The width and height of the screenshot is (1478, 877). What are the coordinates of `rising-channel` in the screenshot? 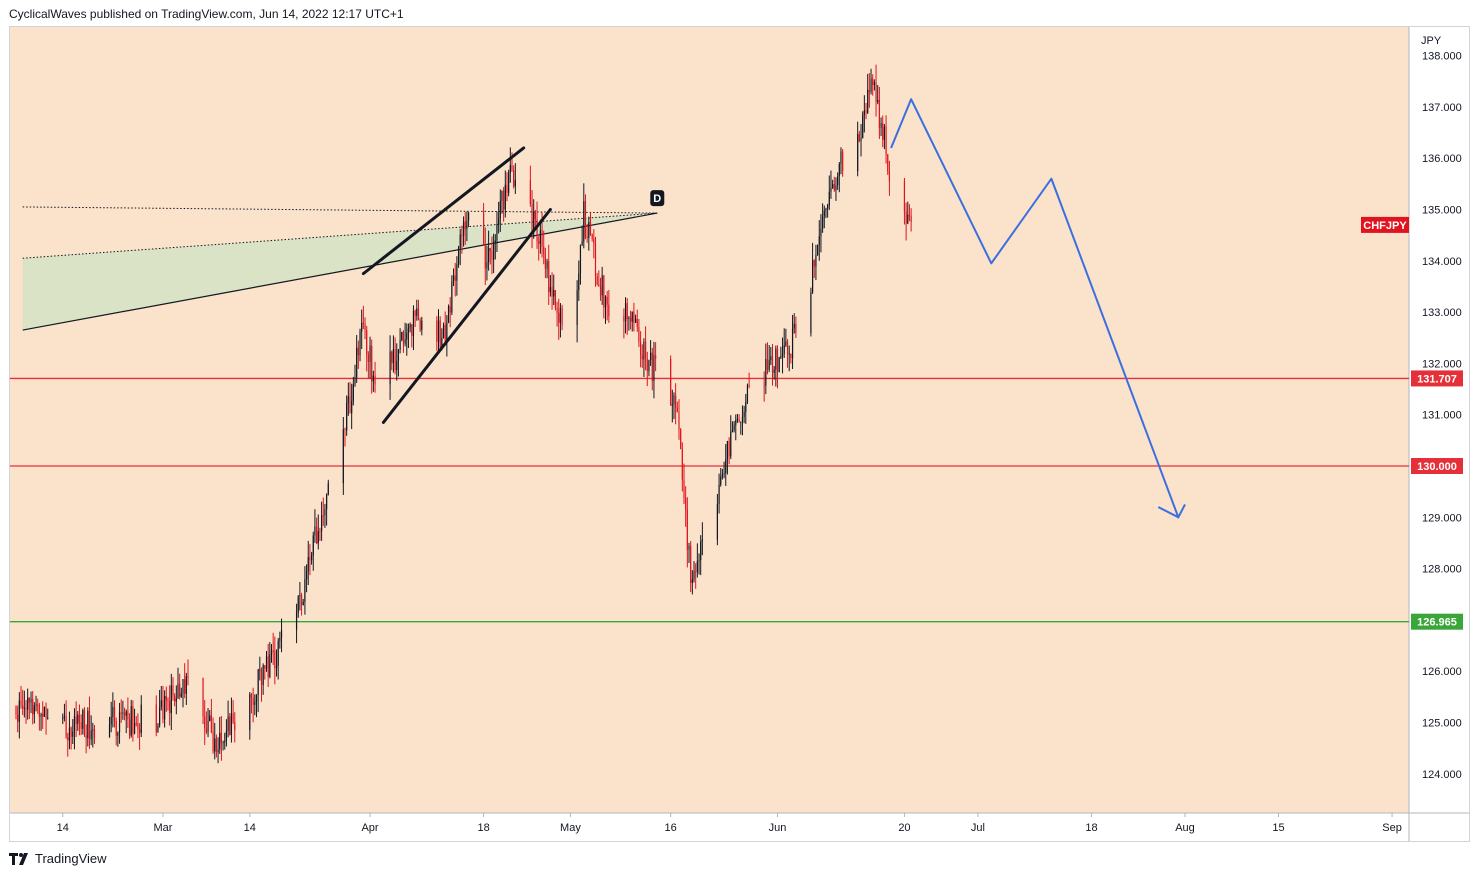 It's located at (456, 285).